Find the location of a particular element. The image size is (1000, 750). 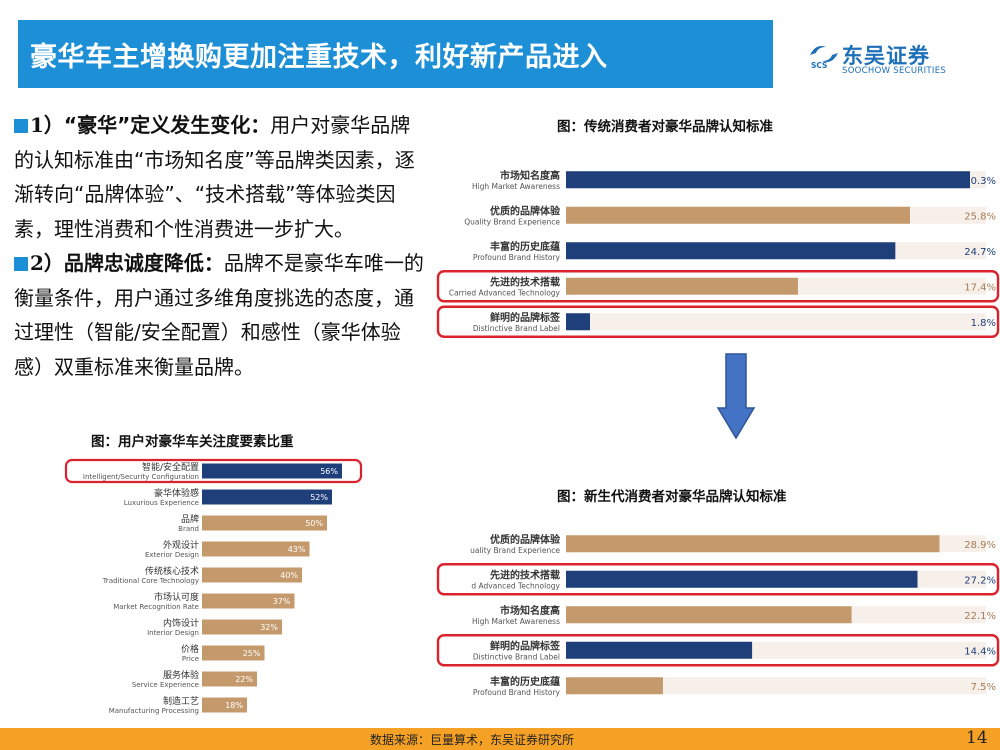

logo-mark-text: SCS is located at coordinates (819, 65).